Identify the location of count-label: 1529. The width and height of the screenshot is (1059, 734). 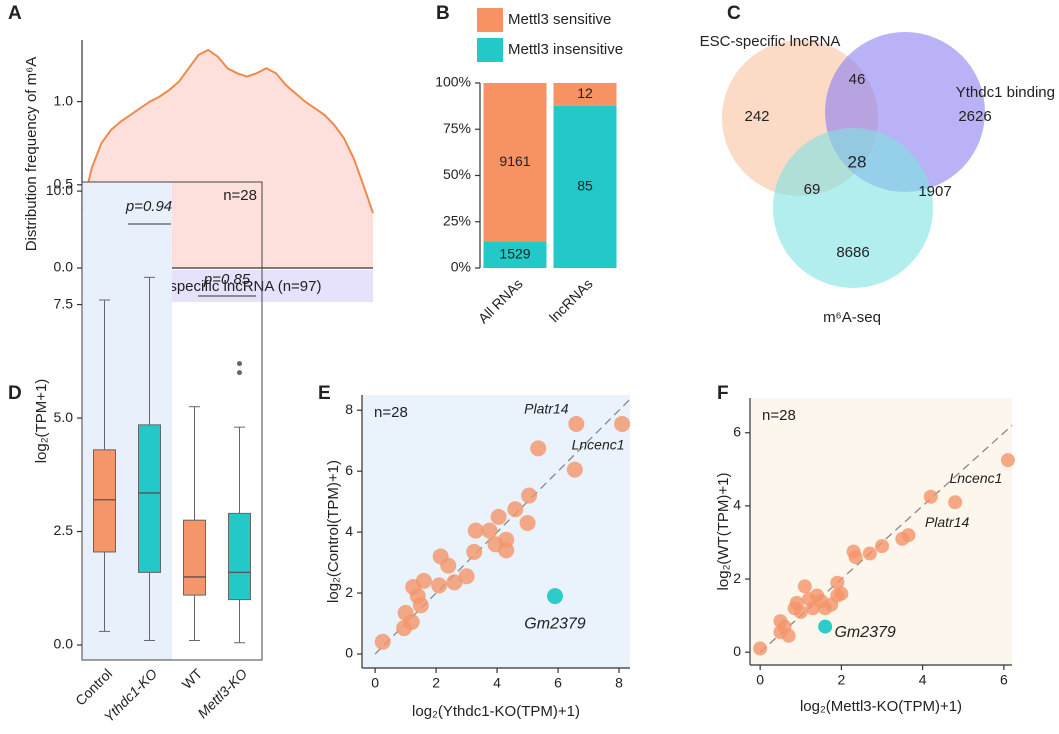
(514, 253).